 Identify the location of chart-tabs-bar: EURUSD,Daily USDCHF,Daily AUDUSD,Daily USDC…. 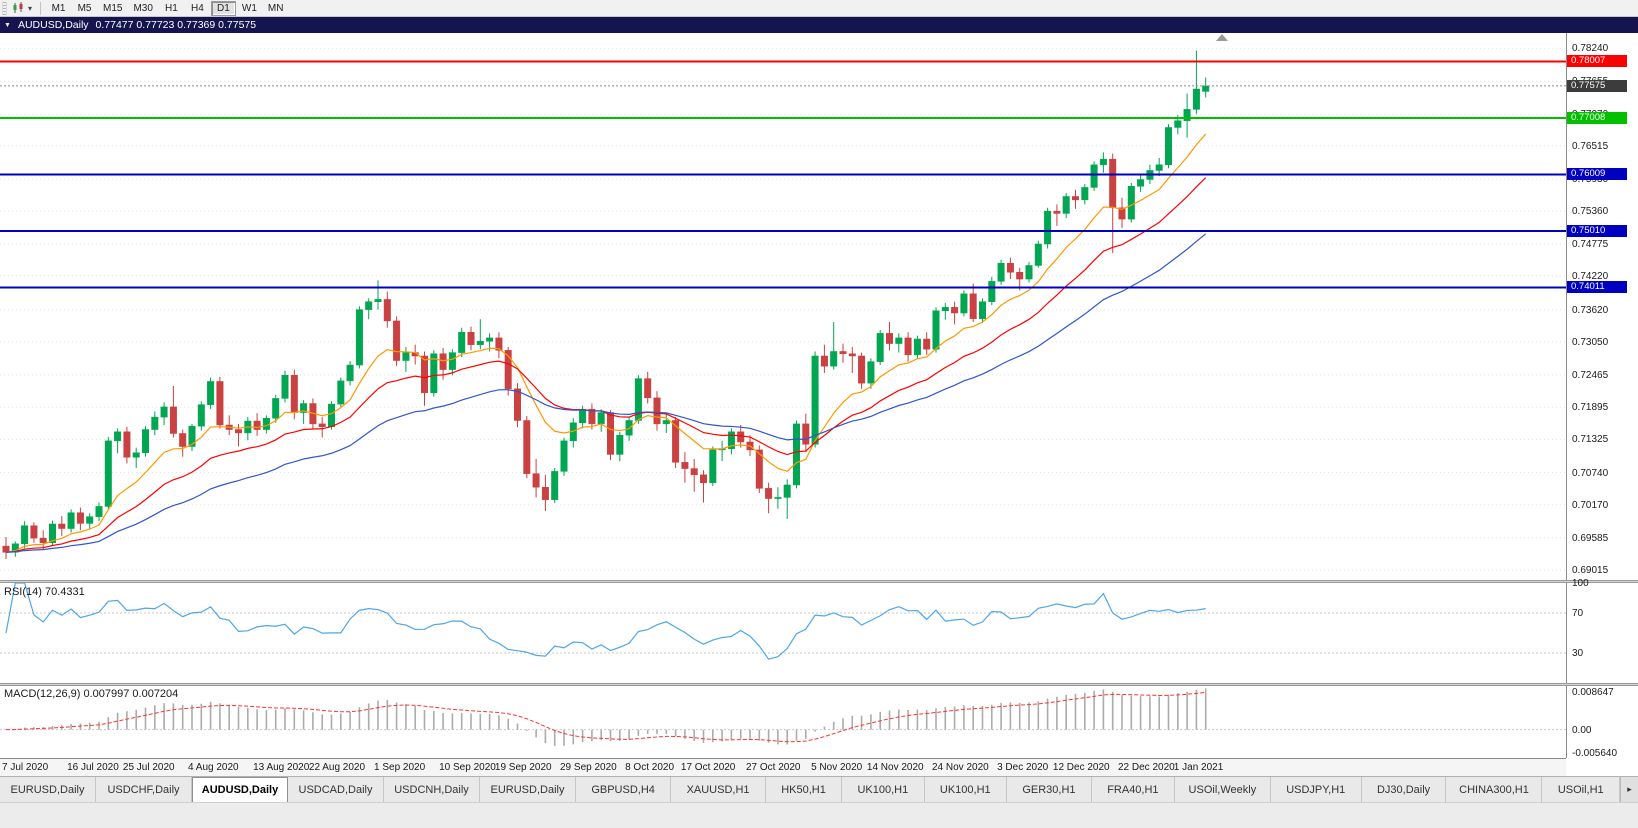
(819, 789).